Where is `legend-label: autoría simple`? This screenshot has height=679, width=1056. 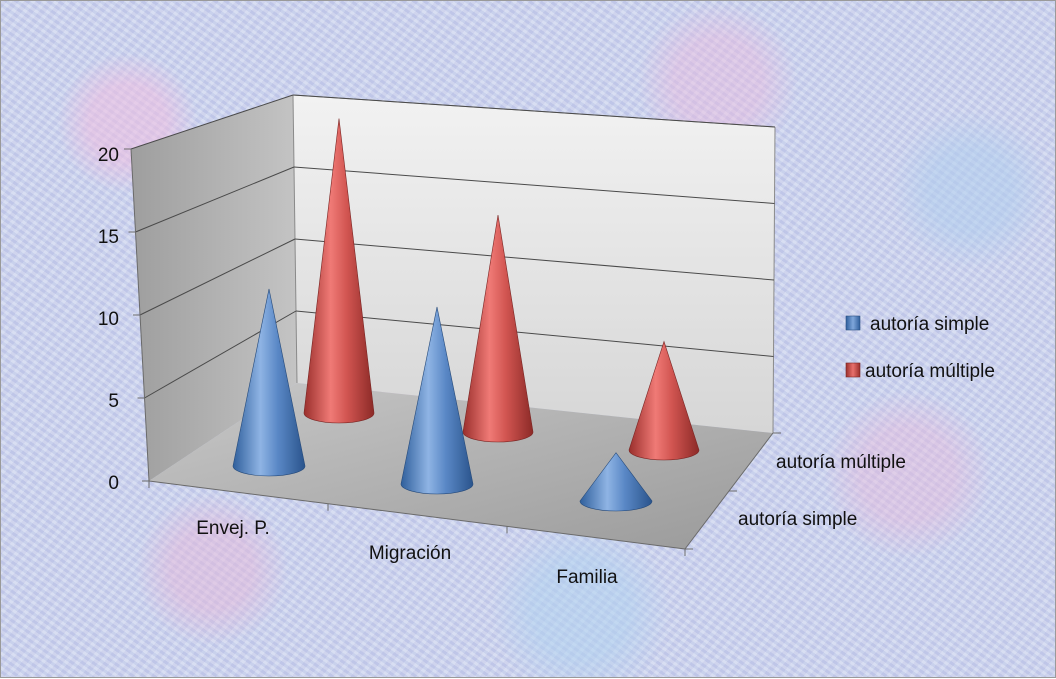 legend-label: autoría simple is located at coordinates (929, 324).